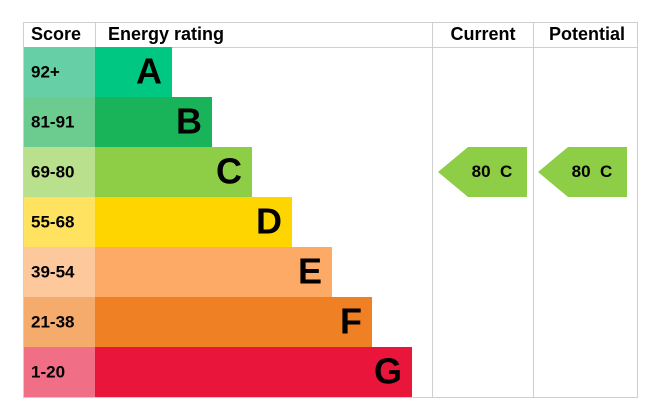 The width and height of the screenshot is (663, 401). What do you see at coordinates (52, 171) in the screenshot?
I see `score-range: 69-80` at bounding box center [52, 171].